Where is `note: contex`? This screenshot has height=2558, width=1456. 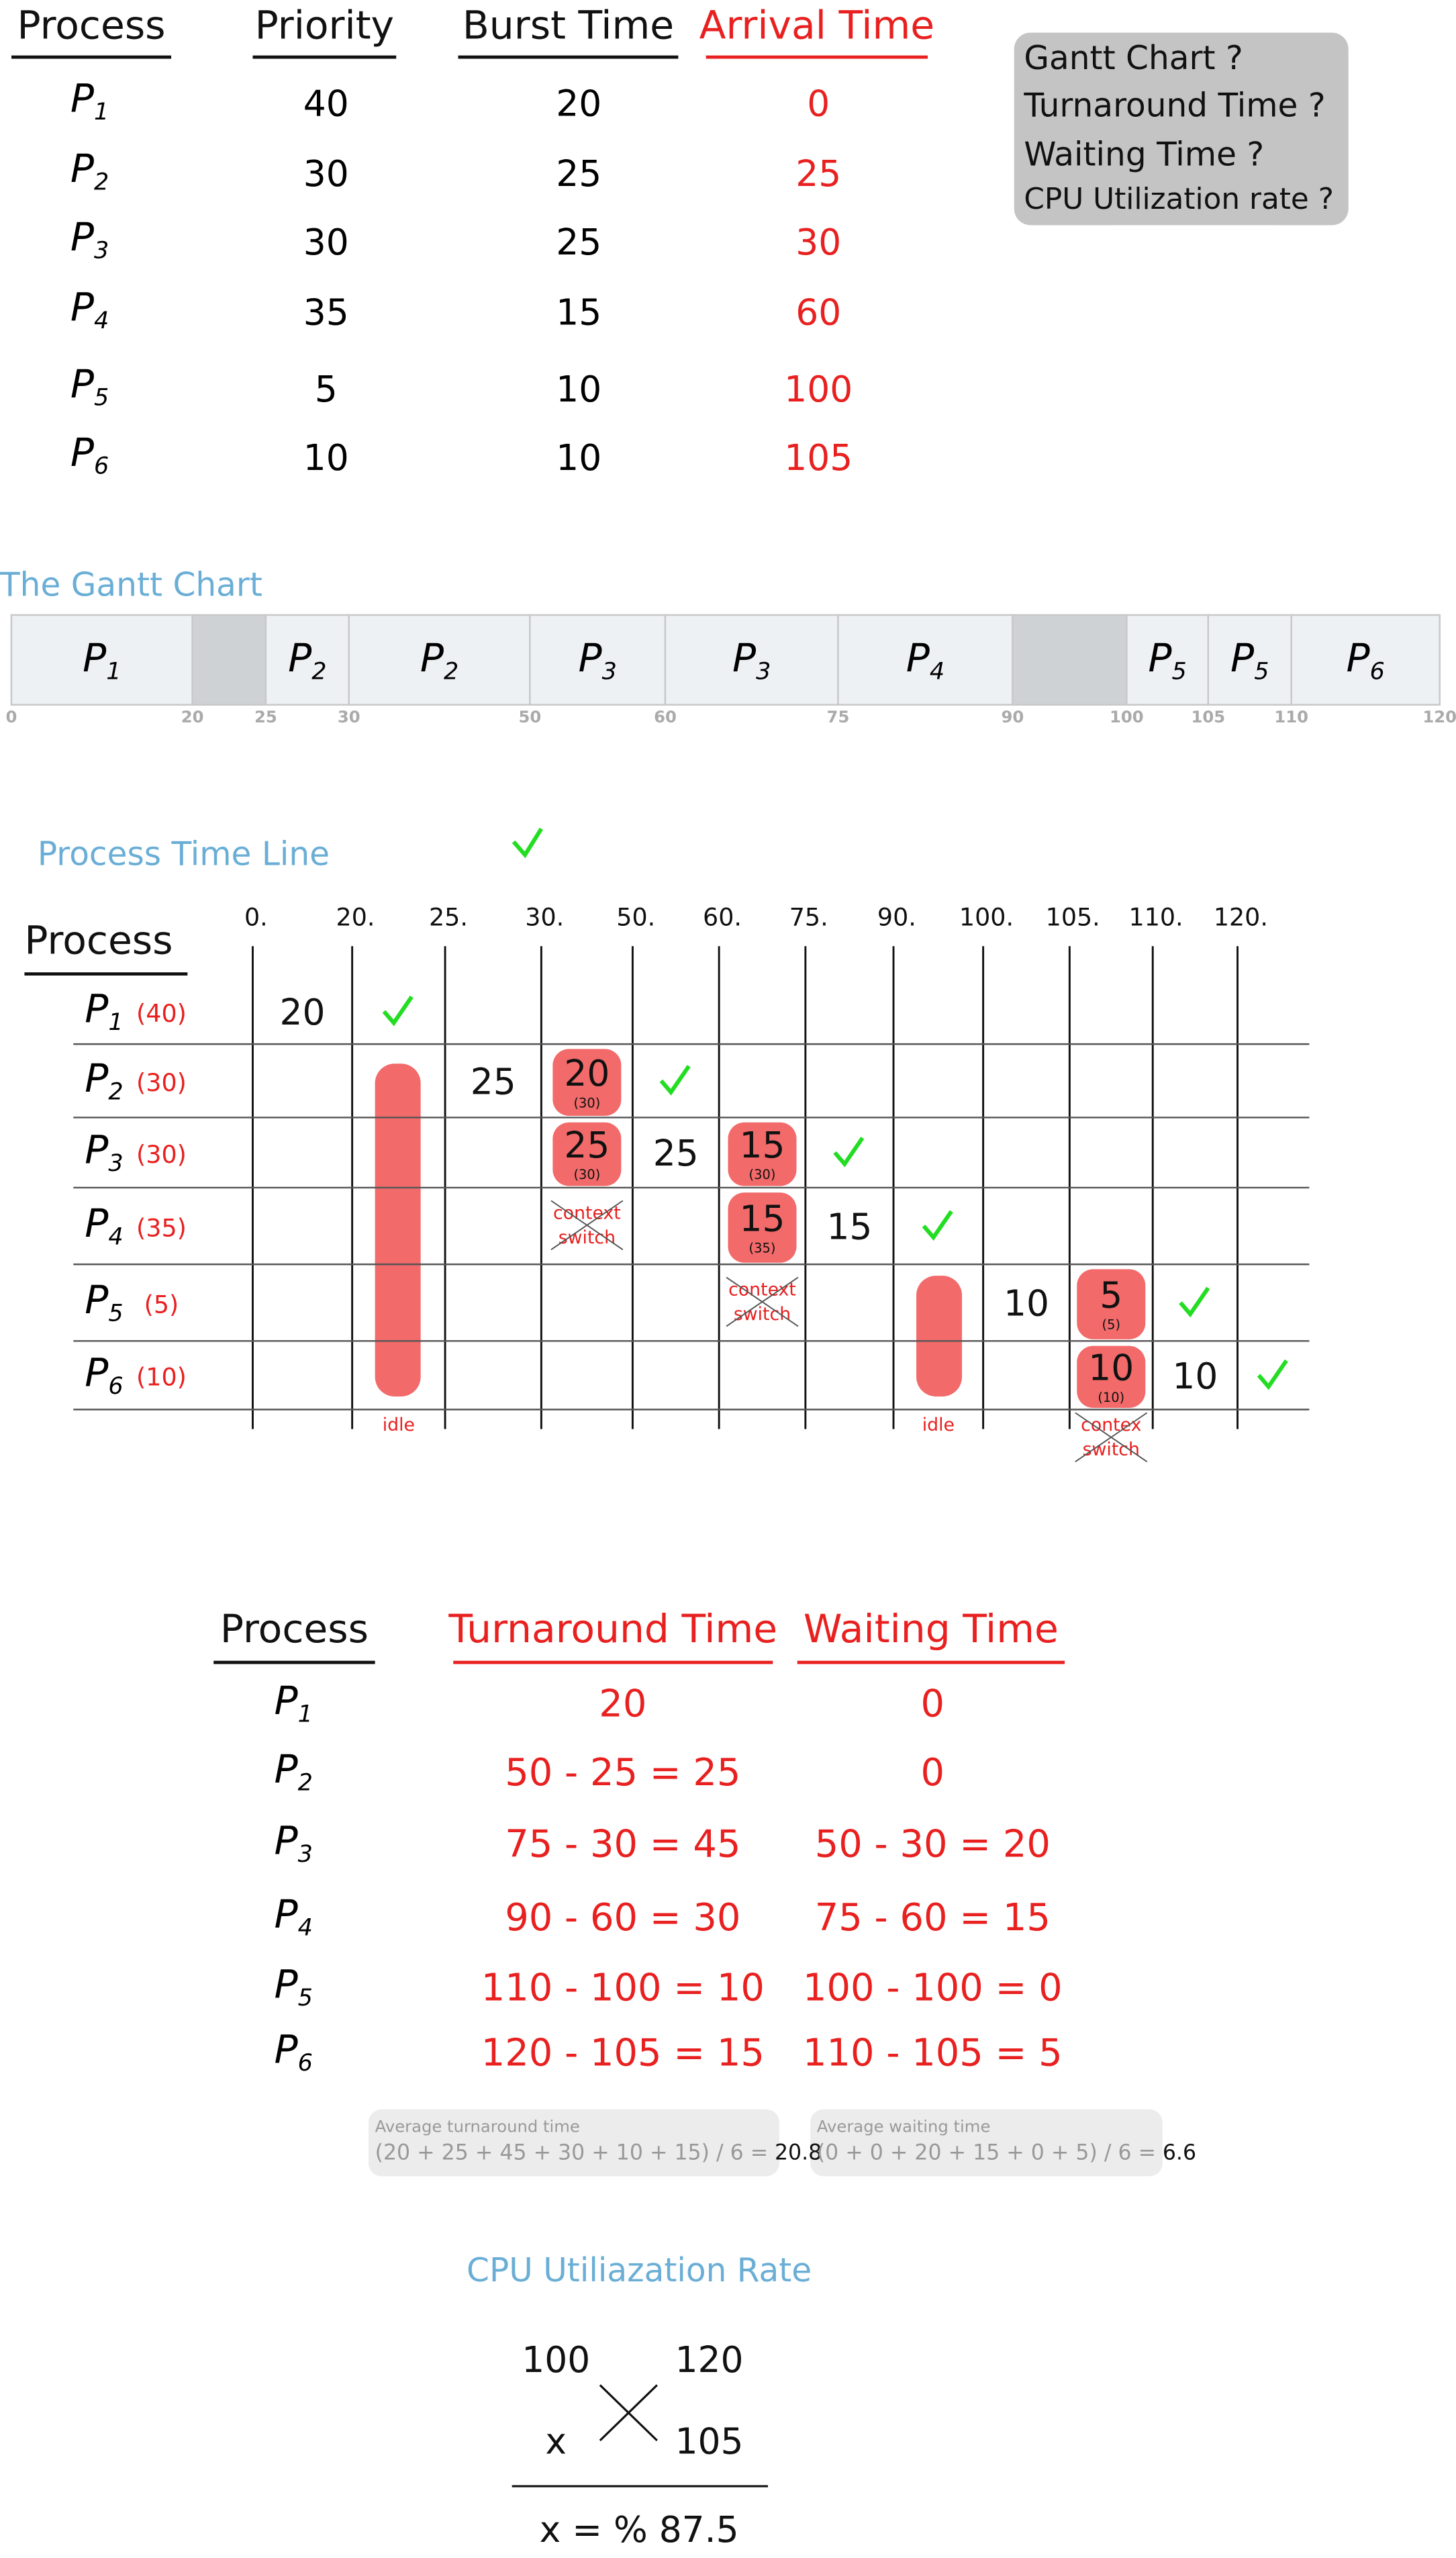 note: contex is located at coordinates (1111, 1425).